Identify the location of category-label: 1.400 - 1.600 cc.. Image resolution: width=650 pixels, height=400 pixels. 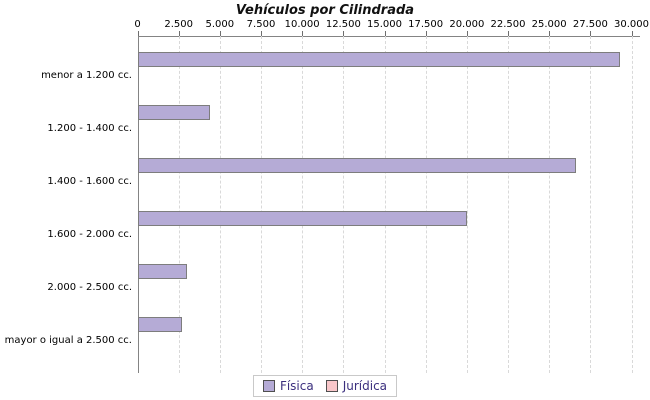
(89, 181).